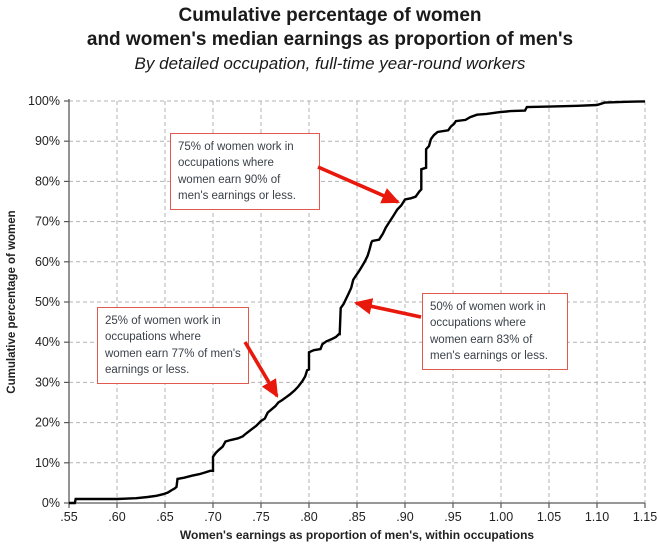  What do you see at coordinates (44, 101) in the screenshot?
I see `y-tick-label: 100%` at bounding box center [44, 101].